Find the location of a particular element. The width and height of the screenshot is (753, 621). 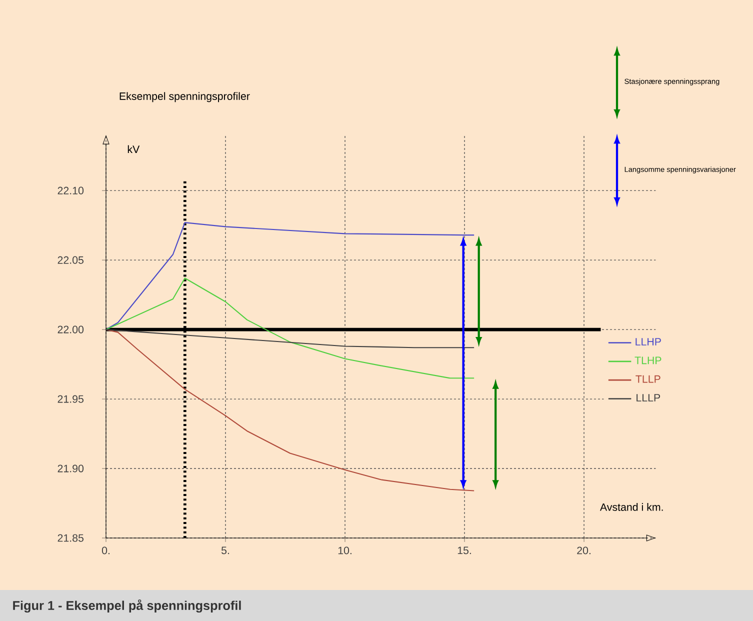

x-tick-label: 20. is located at coordinates (583, 550).